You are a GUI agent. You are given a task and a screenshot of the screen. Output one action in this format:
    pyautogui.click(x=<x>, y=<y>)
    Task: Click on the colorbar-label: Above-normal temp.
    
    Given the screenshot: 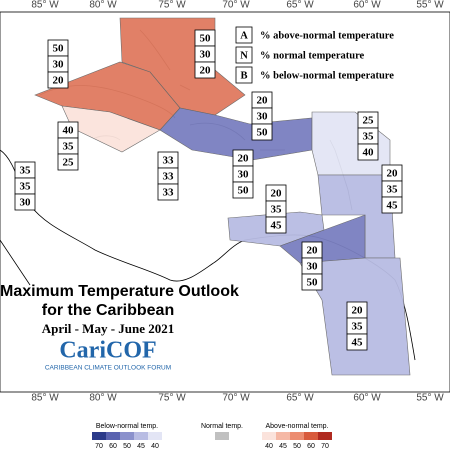 What is the action you would take?
    pyautogui.click(x=296, y=426)
    